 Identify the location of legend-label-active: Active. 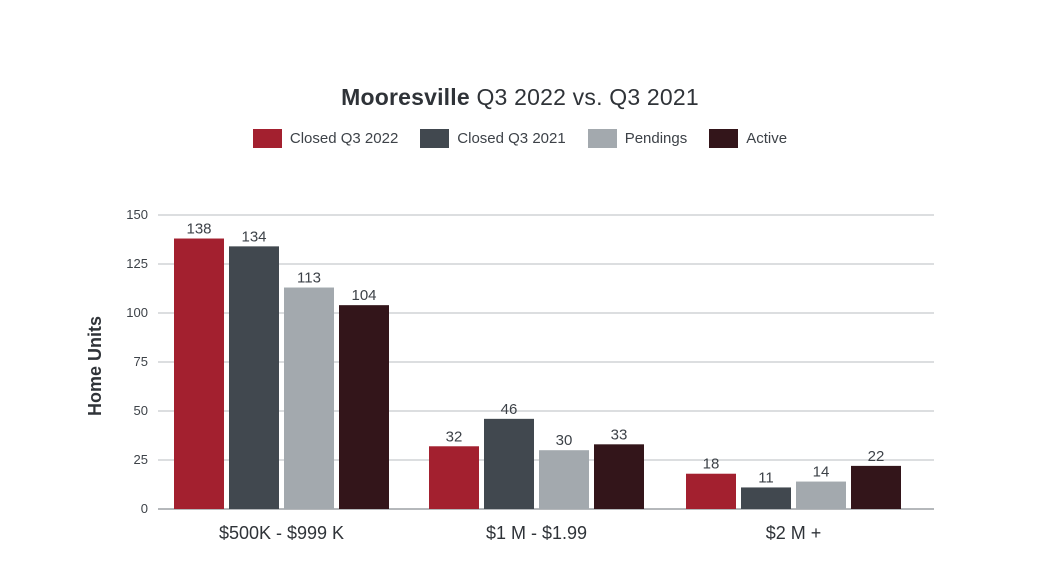
(767, 138).